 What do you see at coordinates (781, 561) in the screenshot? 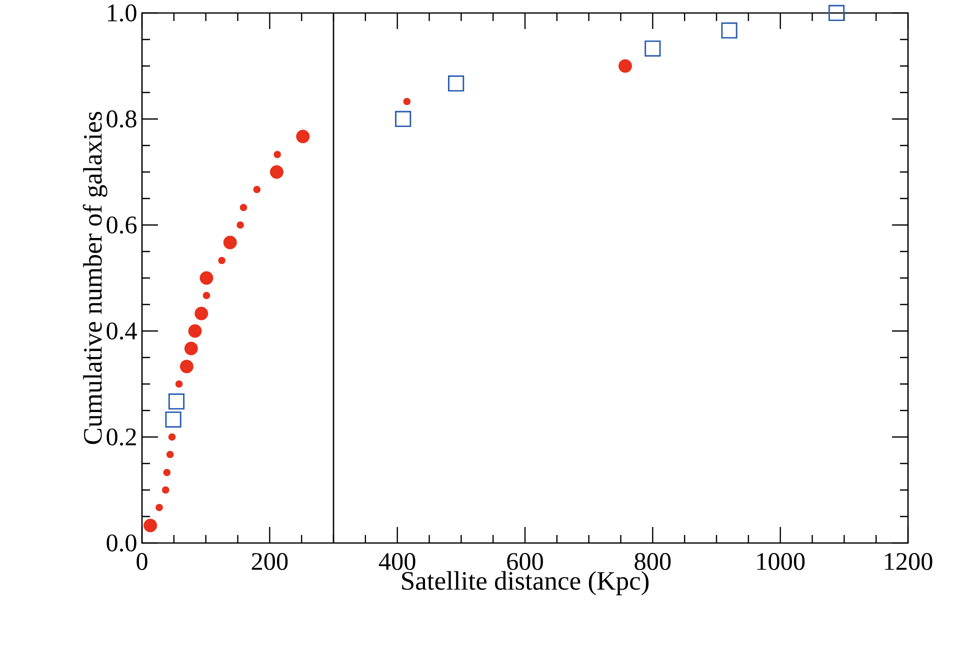
I see `x-tick-label: 1000` at bounding box center [781, 561].